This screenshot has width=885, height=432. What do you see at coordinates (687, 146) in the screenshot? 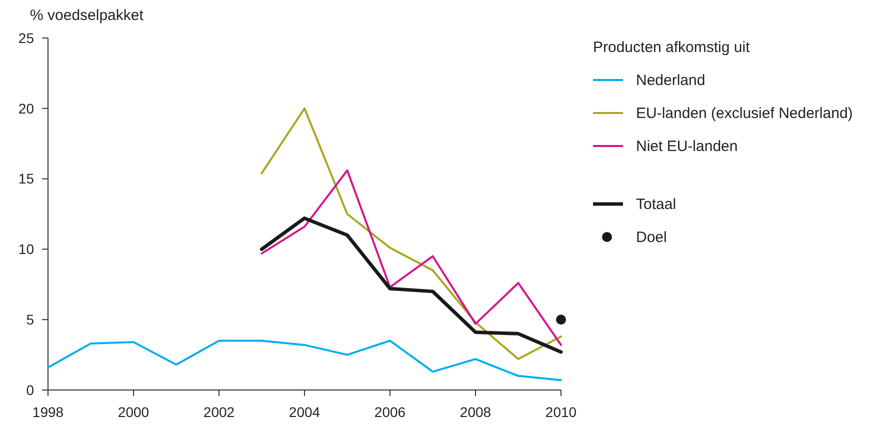
I see `legend-label: Niet EU-landen` at bounding box center [687, 146].